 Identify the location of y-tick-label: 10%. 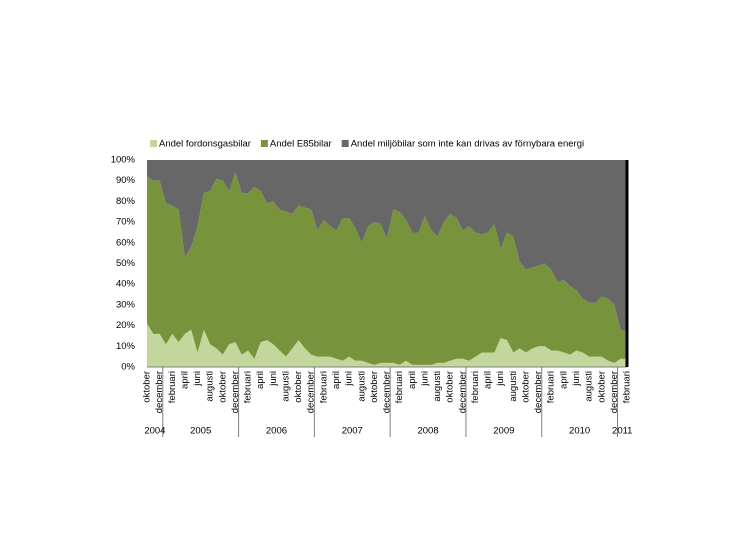
(126, 346).